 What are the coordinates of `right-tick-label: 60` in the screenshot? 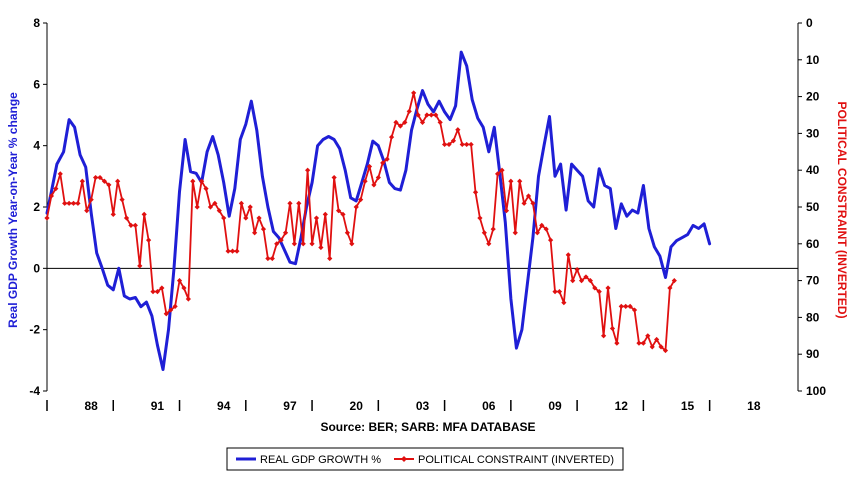 It's located at (813, 244).